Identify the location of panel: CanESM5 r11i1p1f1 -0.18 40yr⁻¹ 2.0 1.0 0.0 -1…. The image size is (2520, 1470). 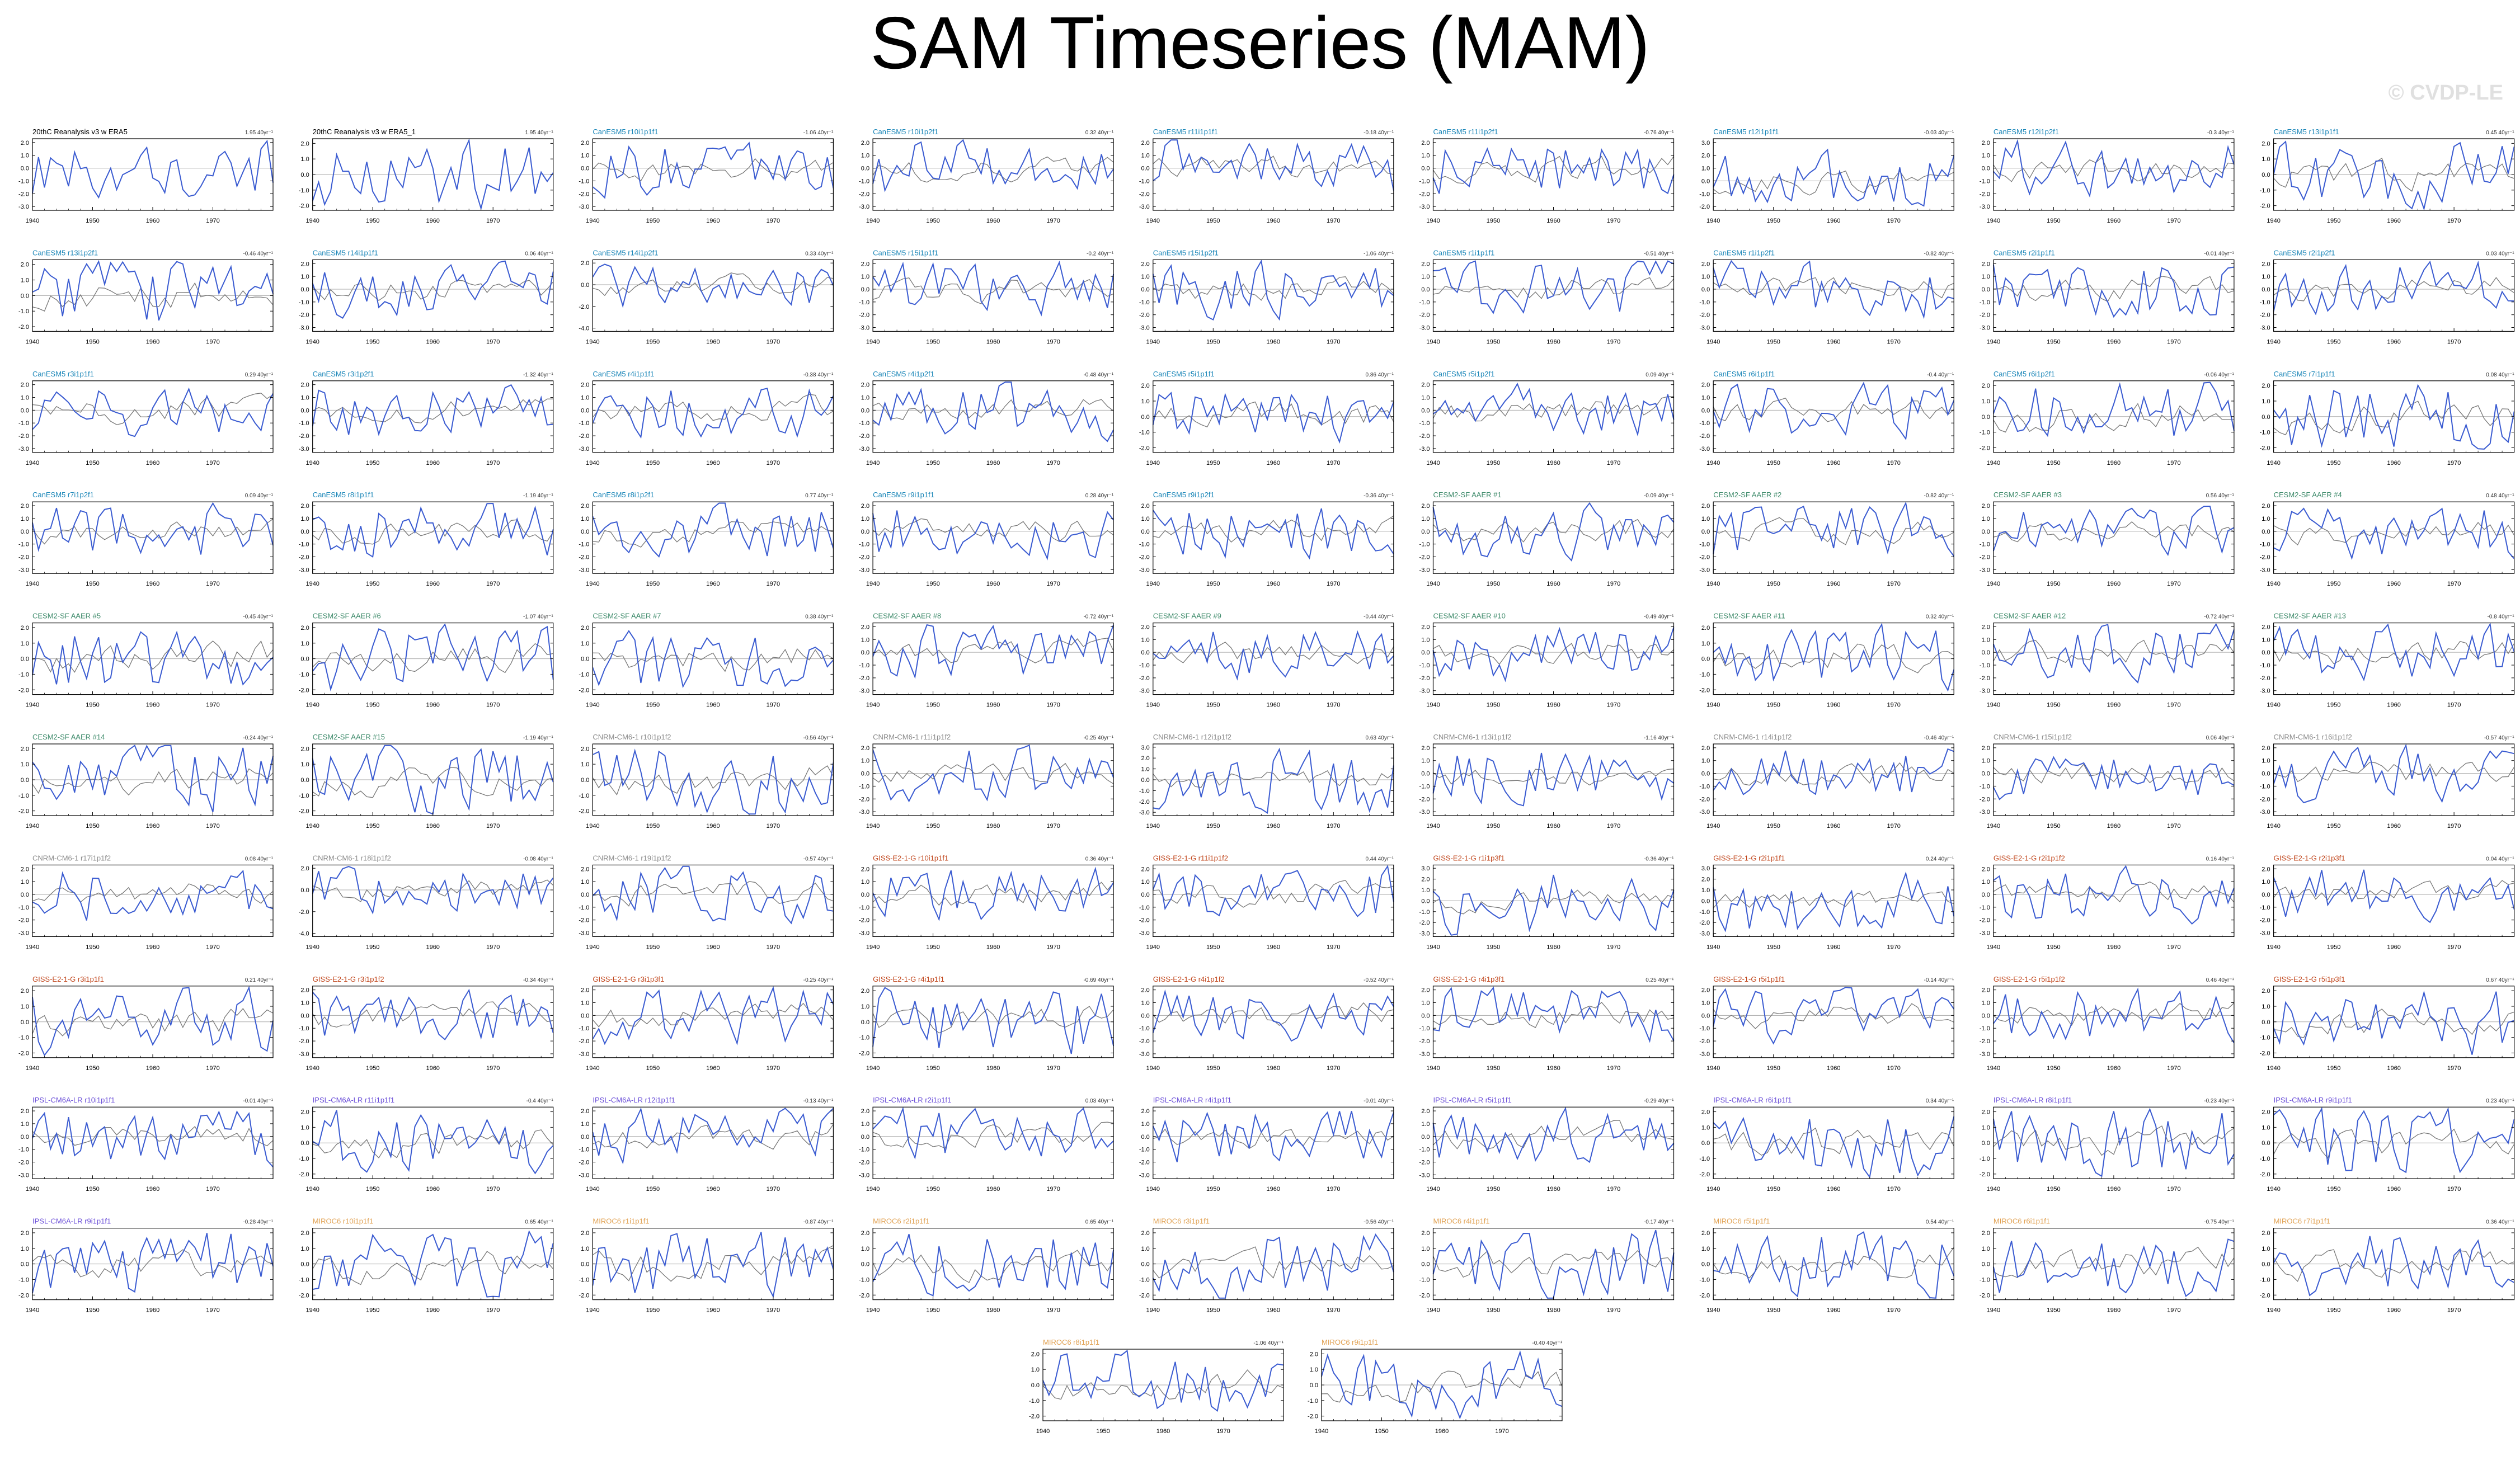
(1267, 176).